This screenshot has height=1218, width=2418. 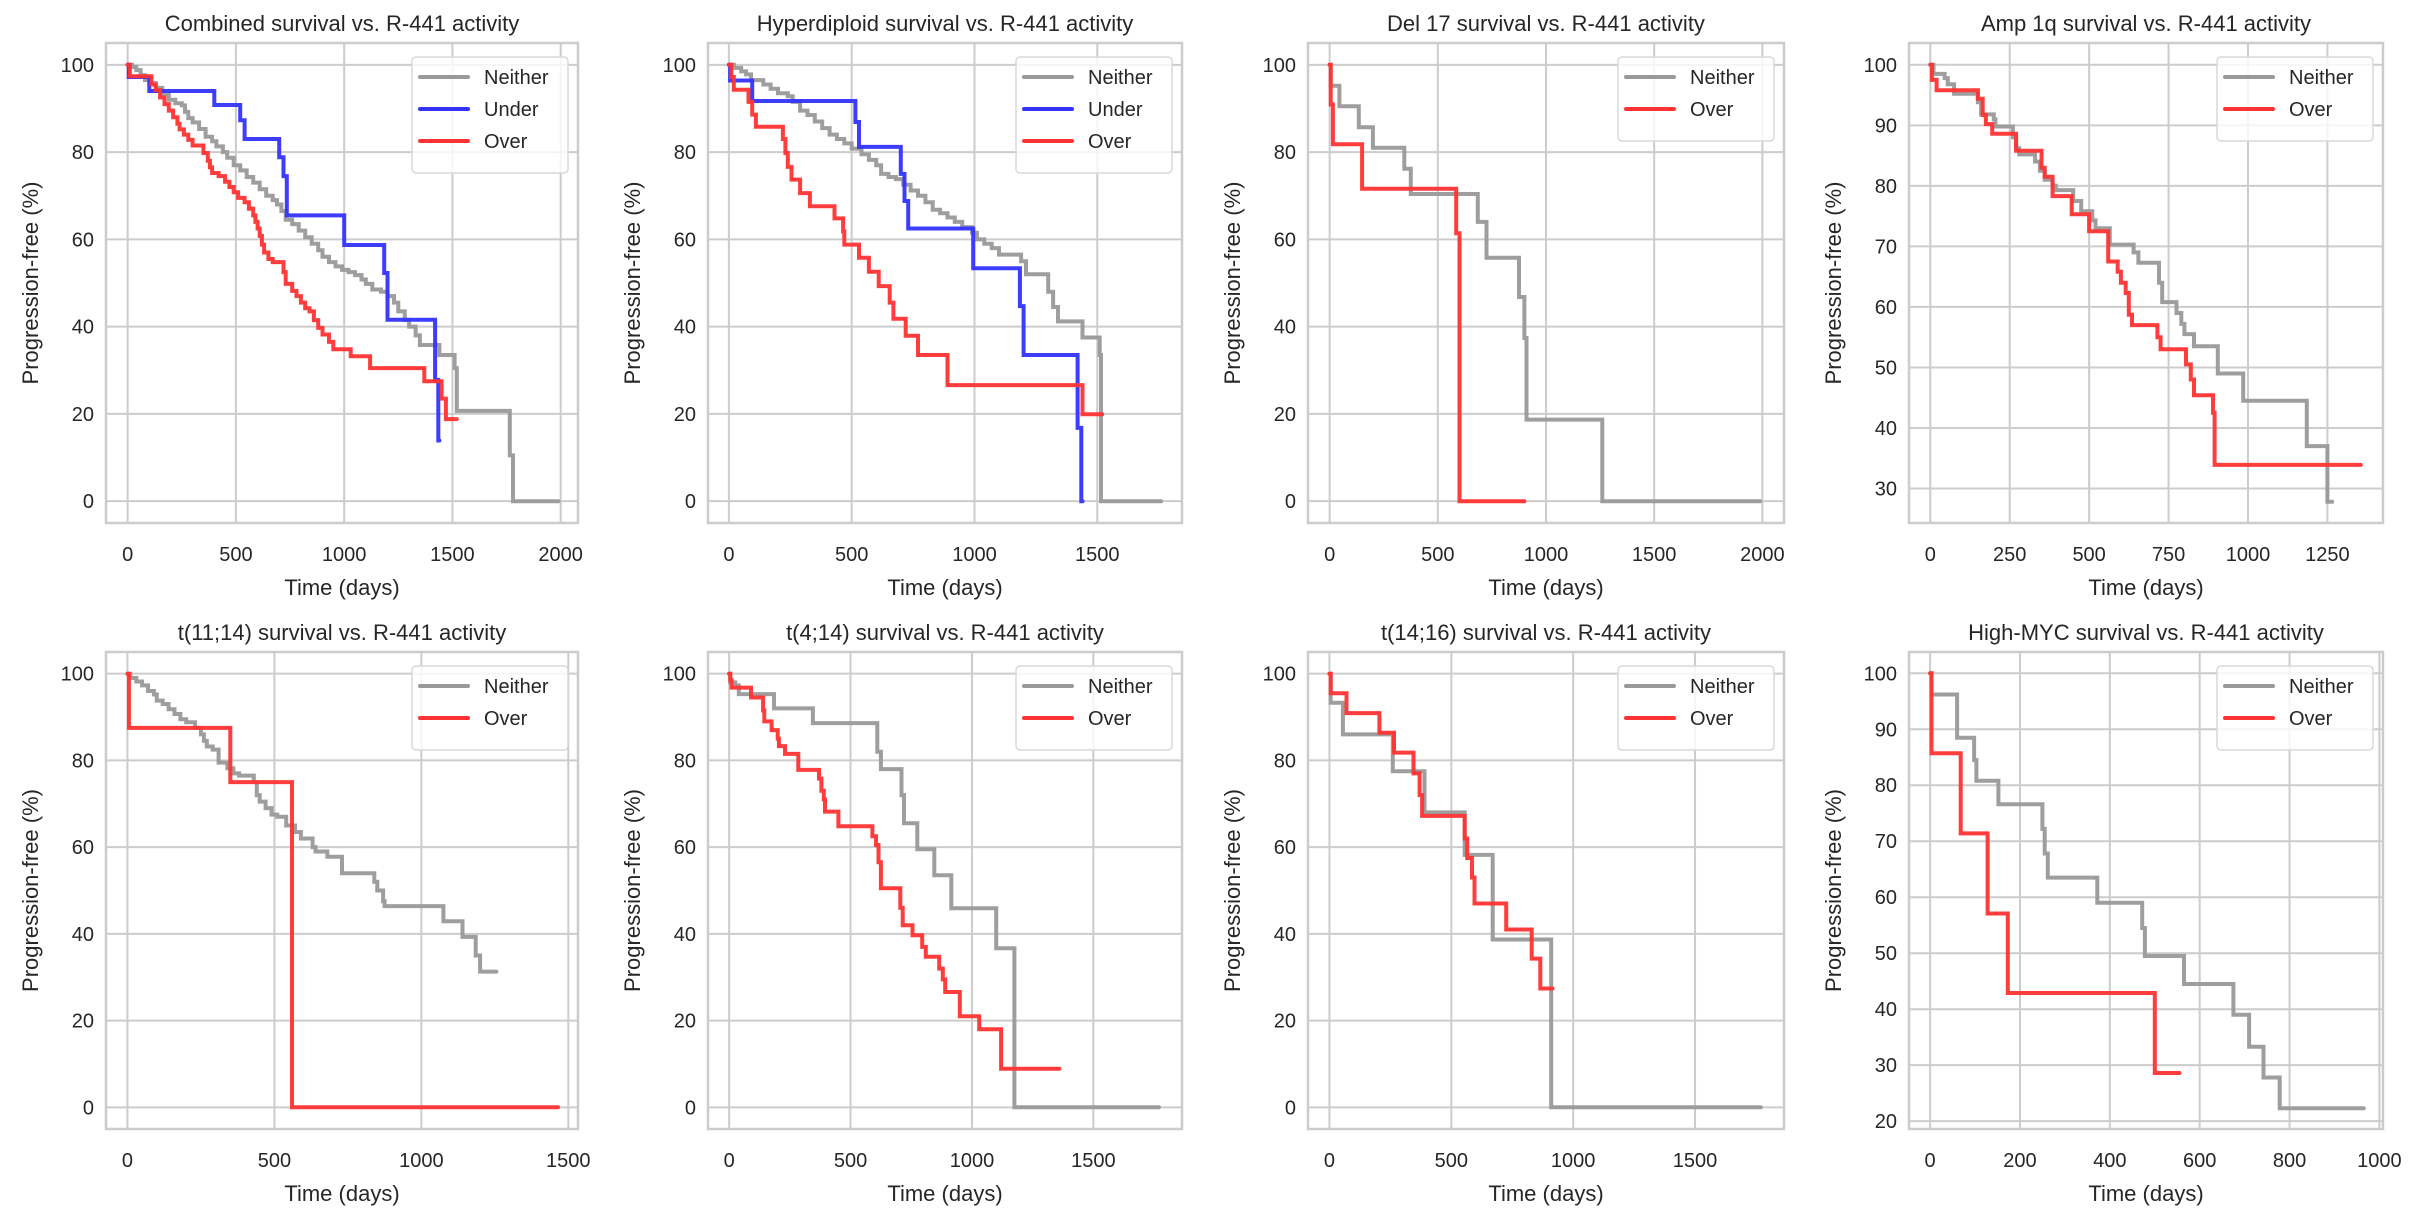 I want to click on chart-title: Hyperdiploid survival vs. R-441 activity, so click(x=945, y=23).